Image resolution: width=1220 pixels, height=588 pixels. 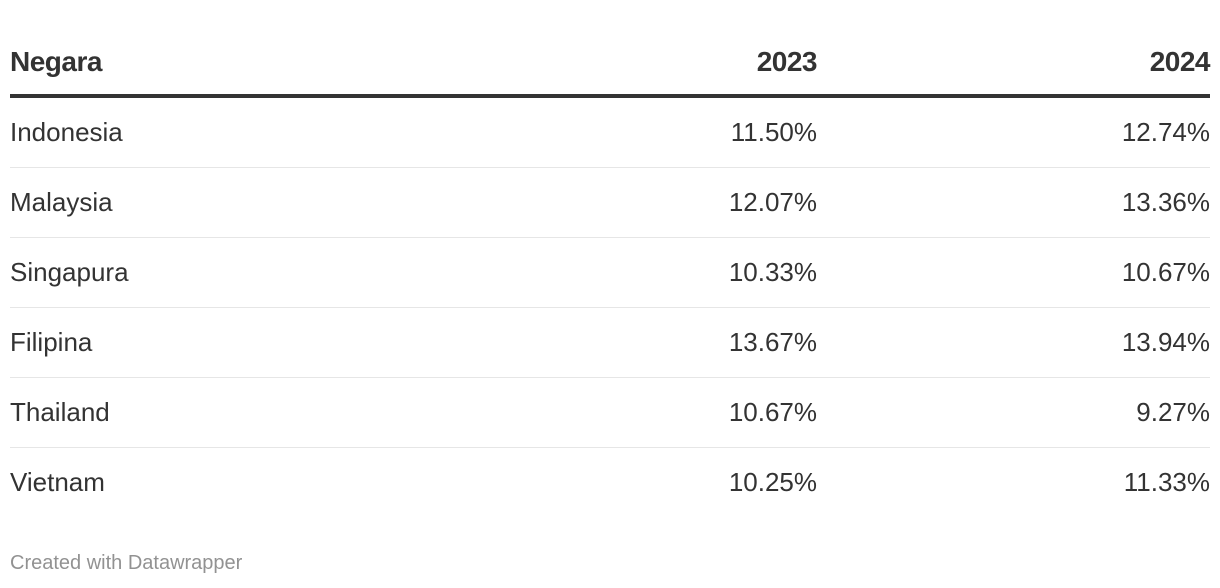 I want to click on cell-country: Vietnam, so click(x=57, y=482).